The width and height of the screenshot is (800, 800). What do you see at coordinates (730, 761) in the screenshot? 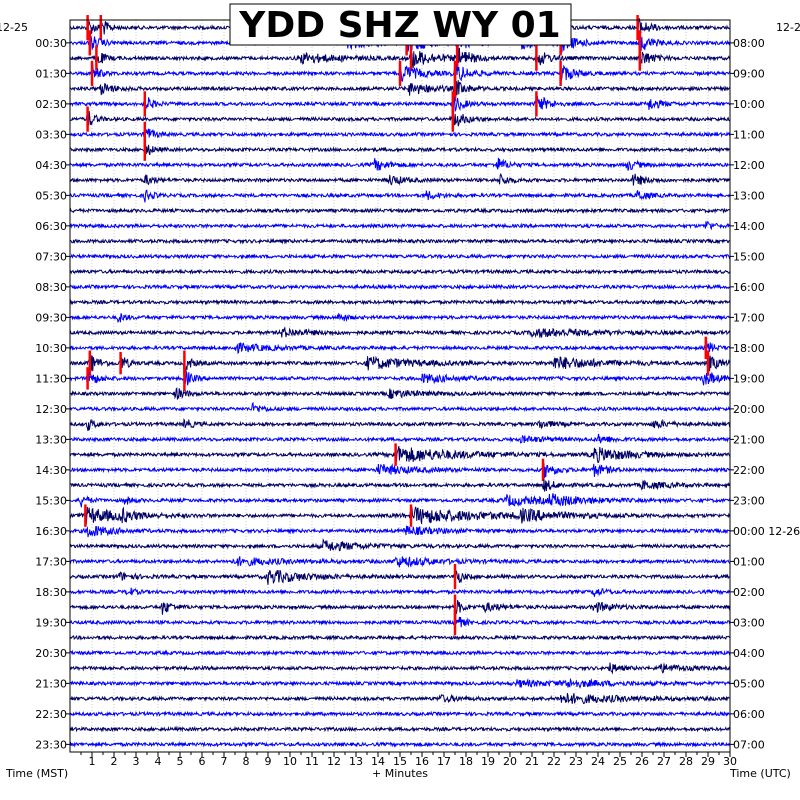
I see `x-tick-label-30: 30` at bounding box center [730, 761].